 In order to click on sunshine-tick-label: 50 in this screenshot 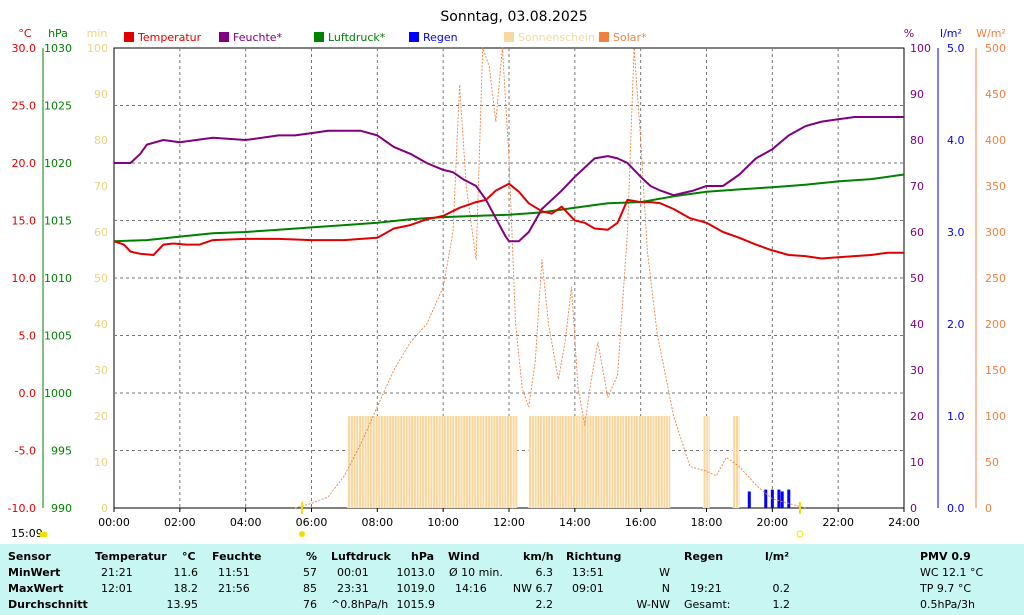, I will do `click(101, 278)`.